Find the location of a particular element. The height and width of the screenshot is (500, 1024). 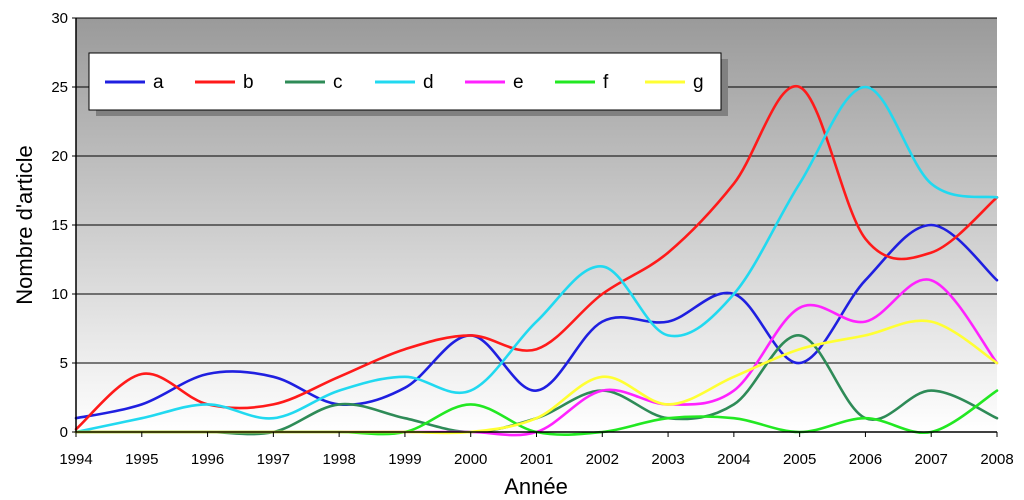

legend-label-c: c is located at coordinates (338, 82).